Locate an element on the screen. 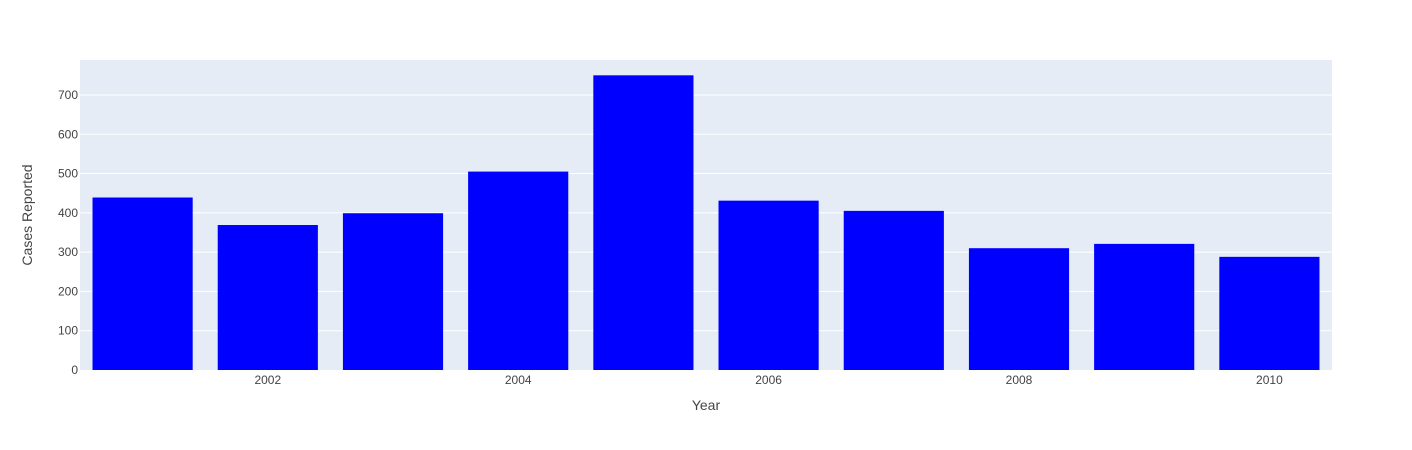 The width and height of the screenshot is (1412, 450). x-tick-label: 2008 is located at coordinates (1019, 380).